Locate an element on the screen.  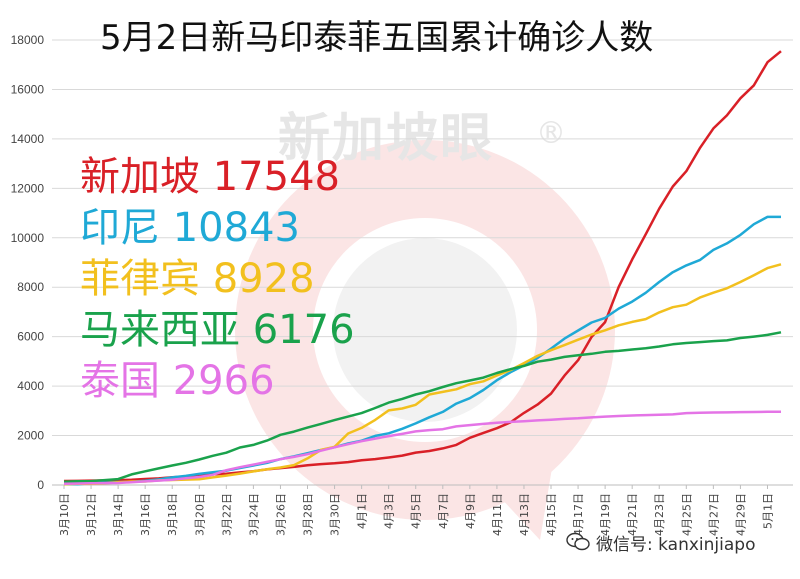
x-tick-label: 4月27日 is located at coordinates (713, 514).